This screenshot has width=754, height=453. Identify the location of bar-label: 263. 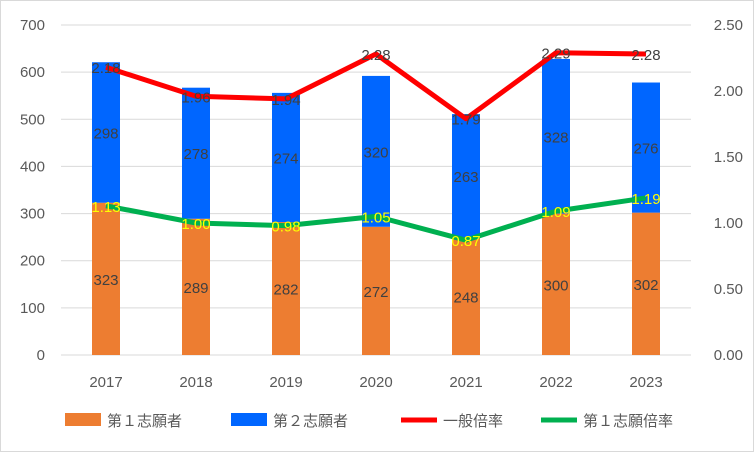
(465, 177).